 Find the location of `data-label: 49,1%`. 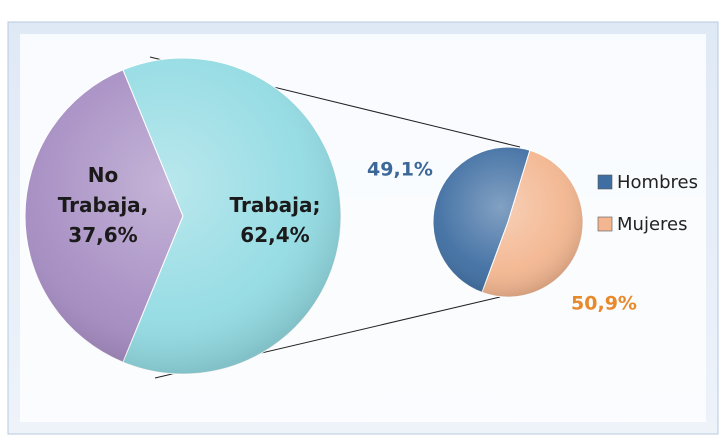

data-label: 49,1% is located at coordinates (400, 170).